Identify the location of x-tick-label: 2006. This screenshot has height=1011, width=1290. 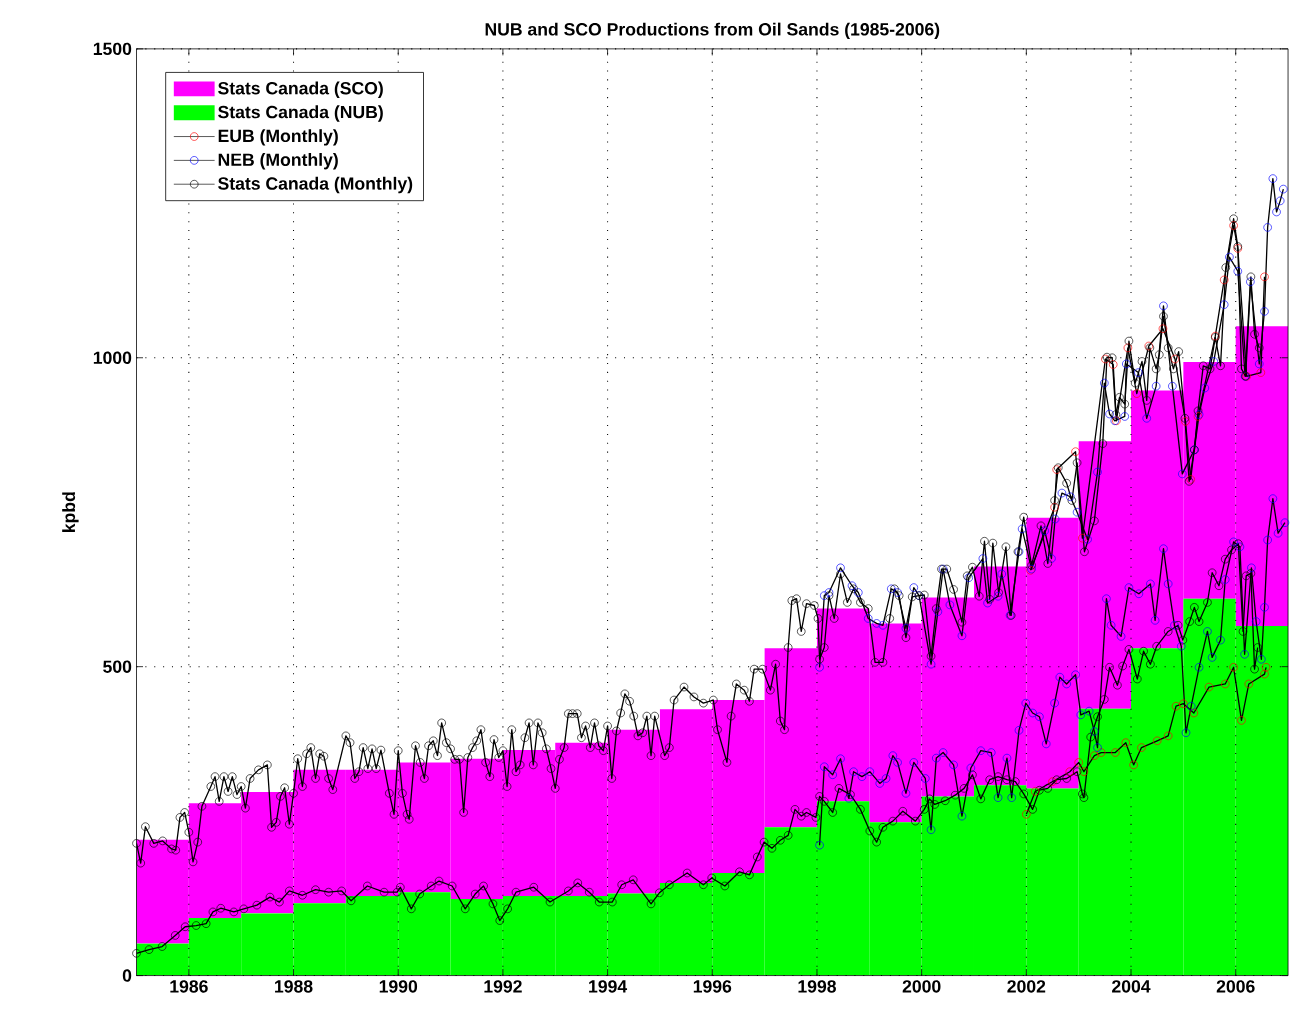
(1235, 986).